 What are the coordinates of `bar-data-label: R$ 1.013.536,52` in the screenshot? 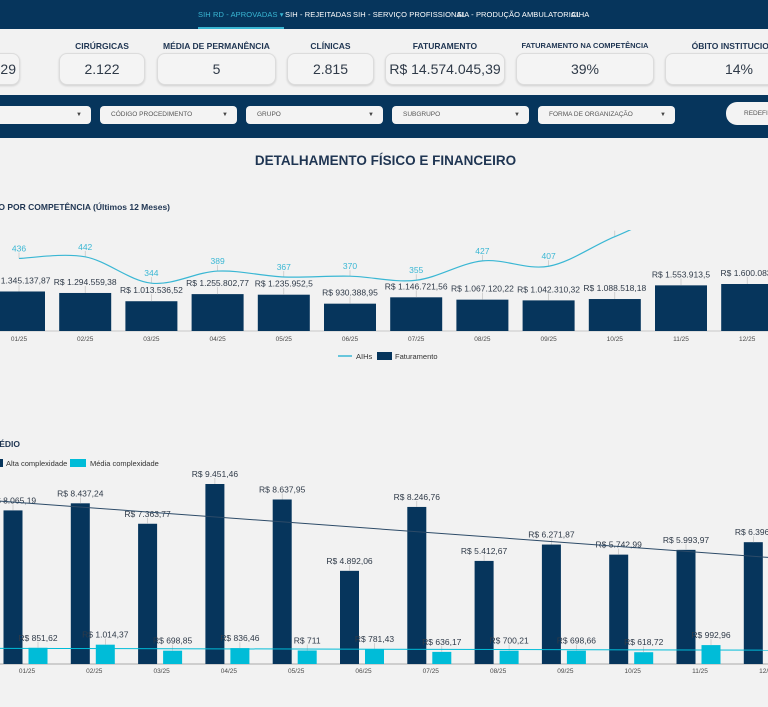 It's located at (151, 290).